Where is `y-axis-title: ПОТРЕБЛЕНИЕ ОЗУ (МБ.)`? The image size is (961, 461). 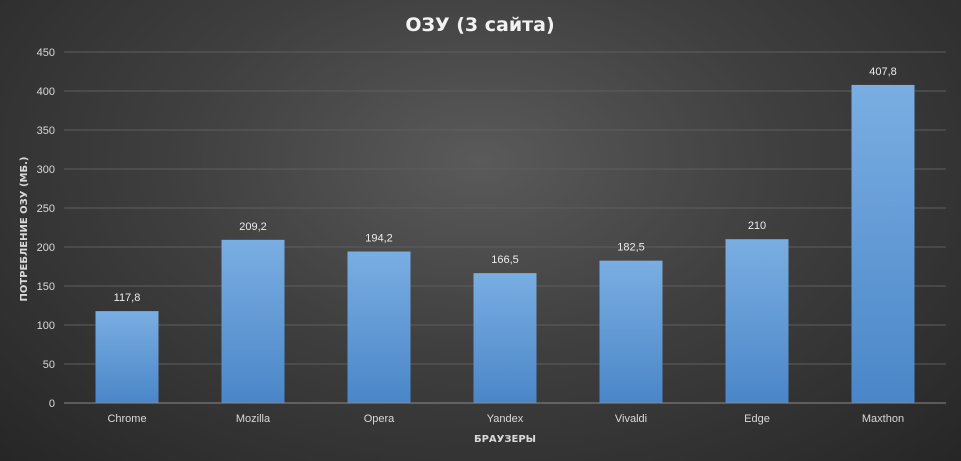
y-axis-title: ПОТРЕБЛЕНИЕ ОЗУ (МБ.) is located at coordinates (24, 229).